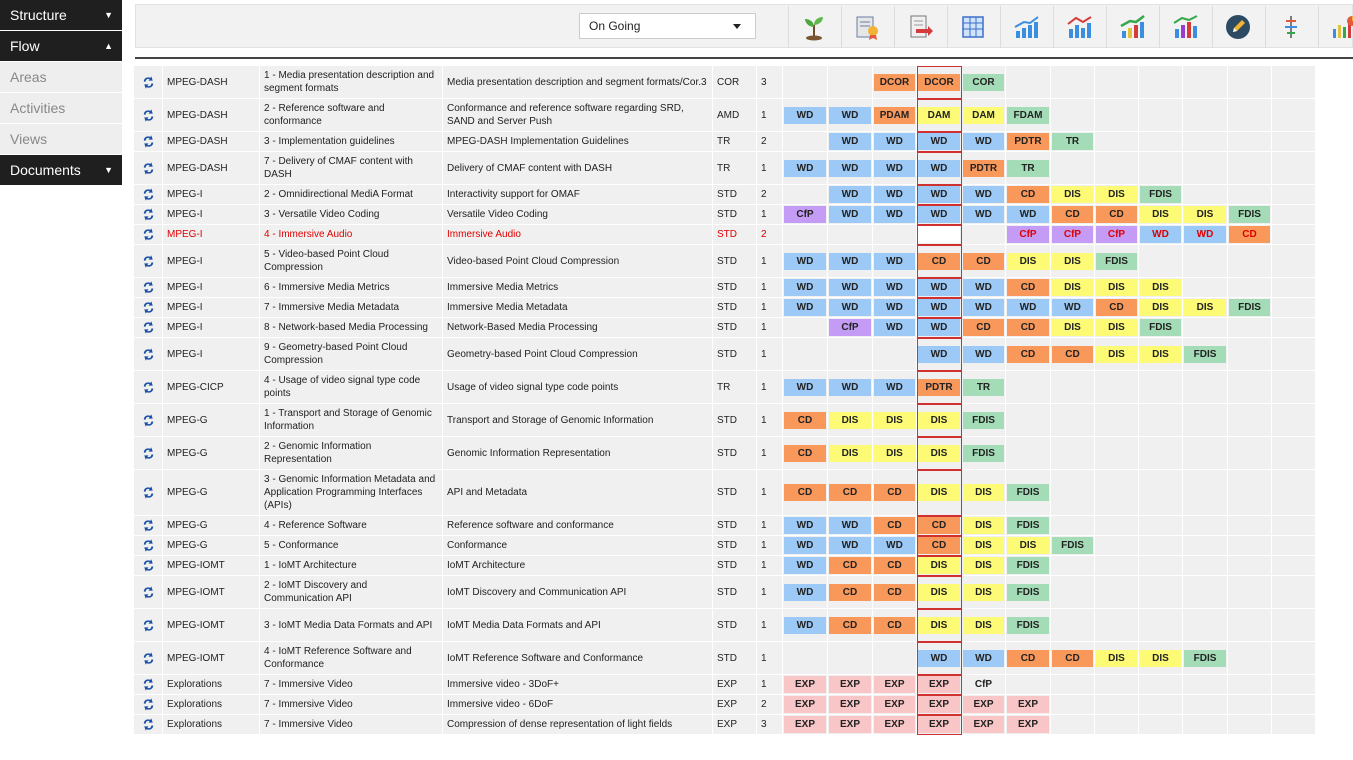  What do you see at coordinates (1078, 27) in the screenshot?
I see `chart-bars-red-icon` at bounding box center [1078, 27].